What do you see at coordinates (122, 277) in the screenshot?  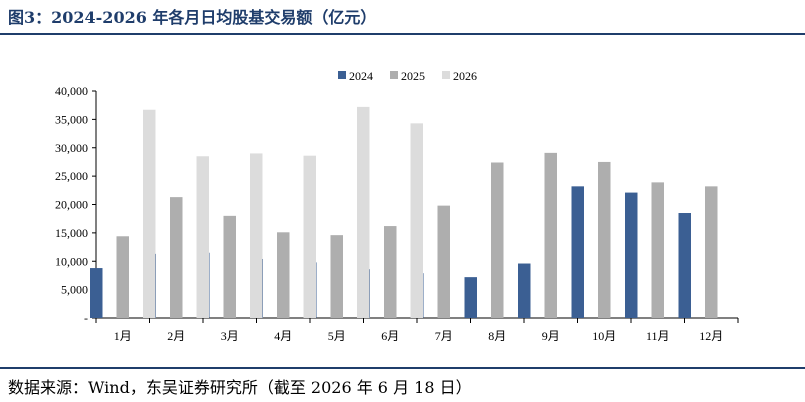 I see `bar-2025-1月` at bounding box center [122, 277].